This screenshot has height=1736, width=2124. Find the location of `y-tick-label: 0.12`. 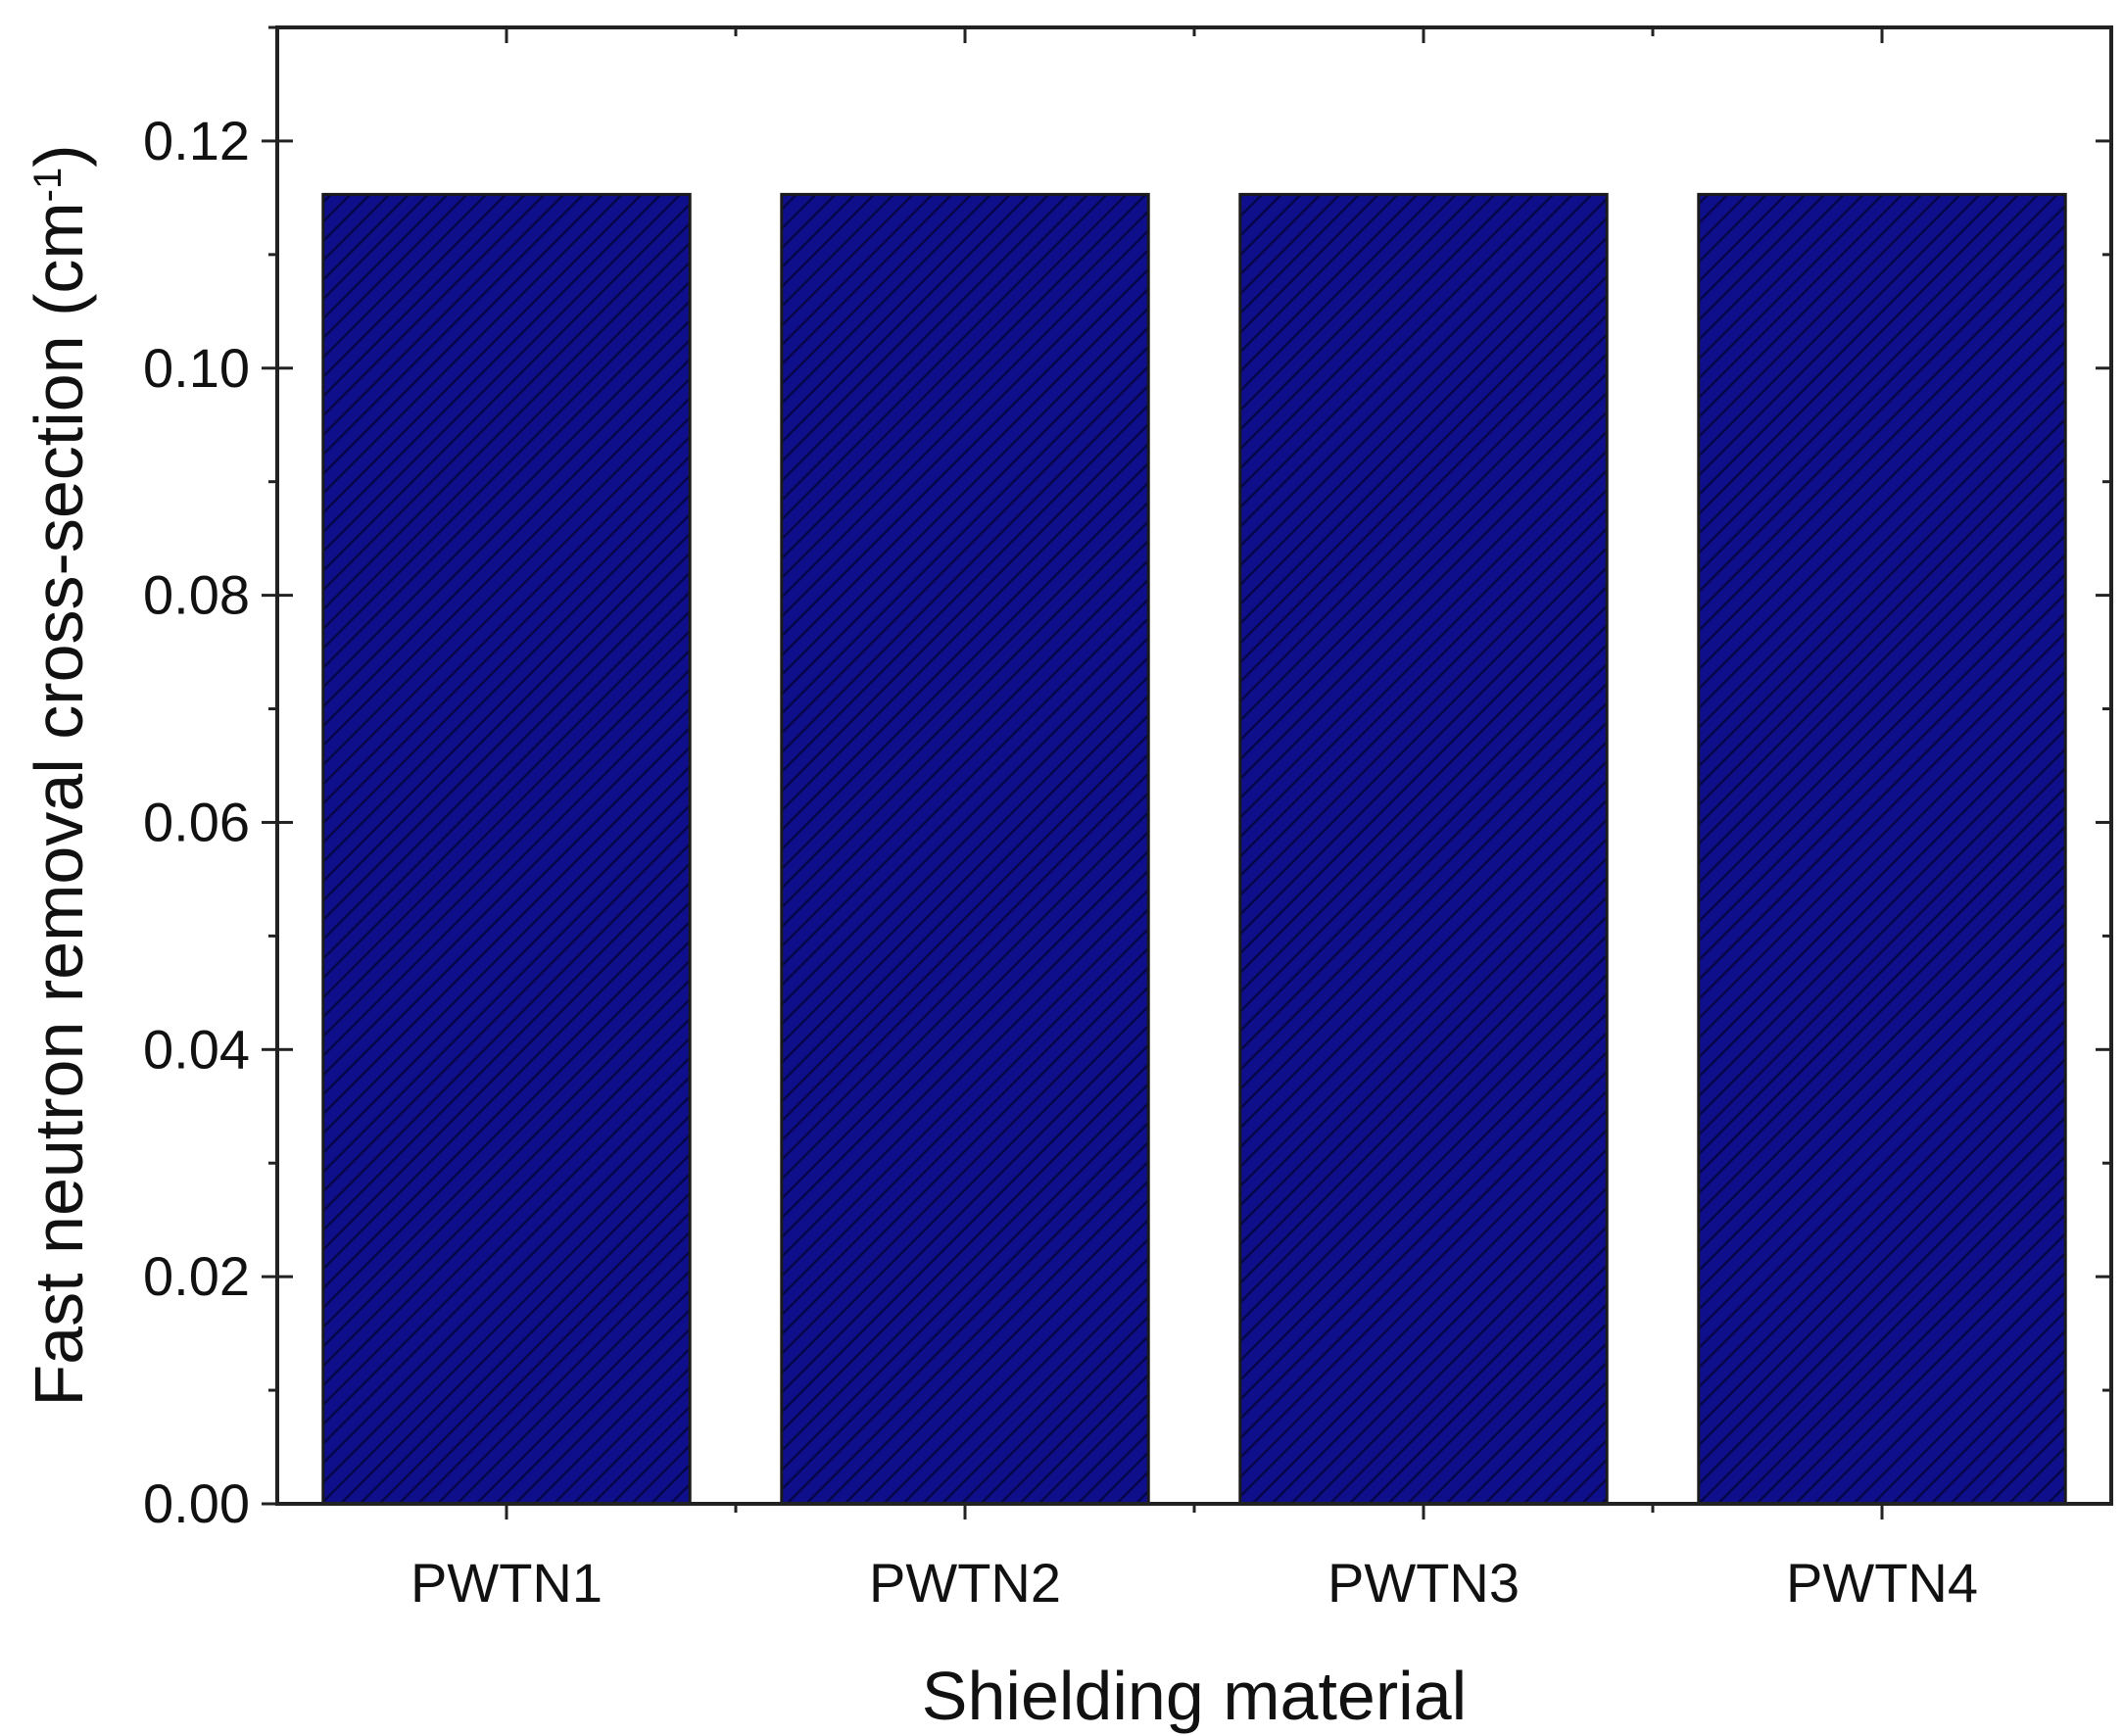

y-tick-label: 0.12 is located at coordinates (197, 140).